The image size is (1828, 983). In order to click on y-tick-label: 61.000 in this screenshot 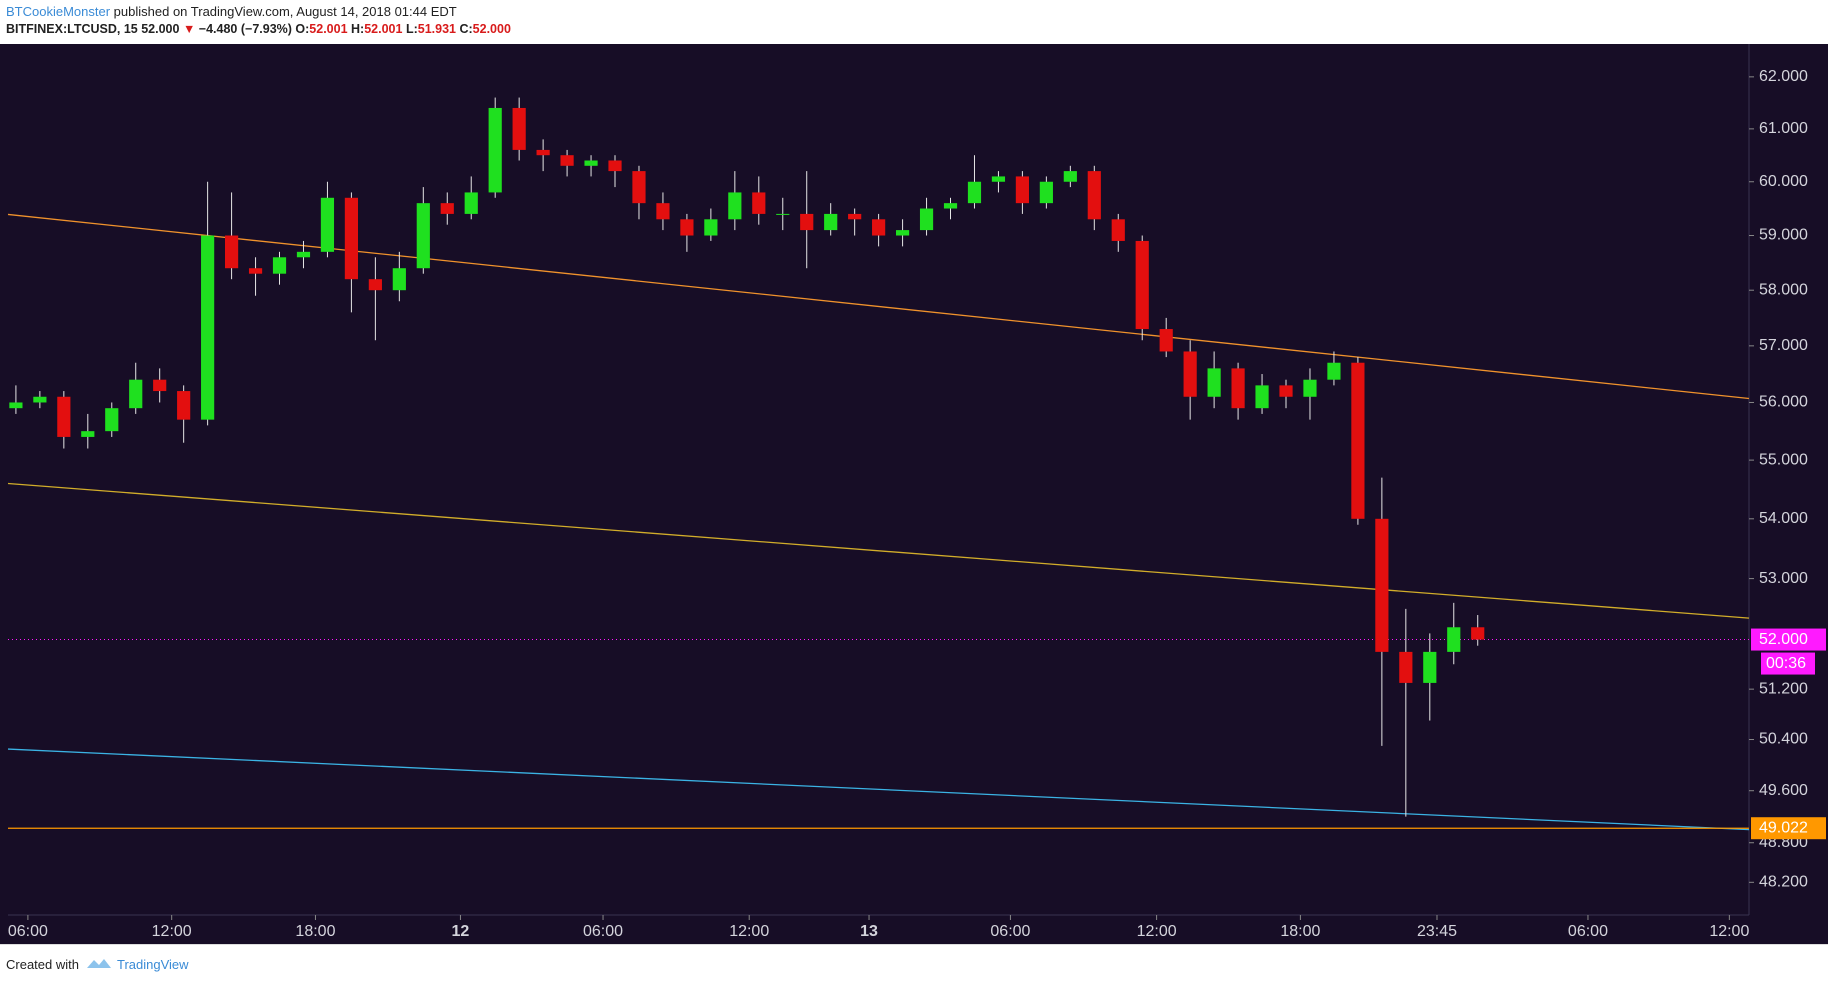, I will do `click(1783, 128)`.